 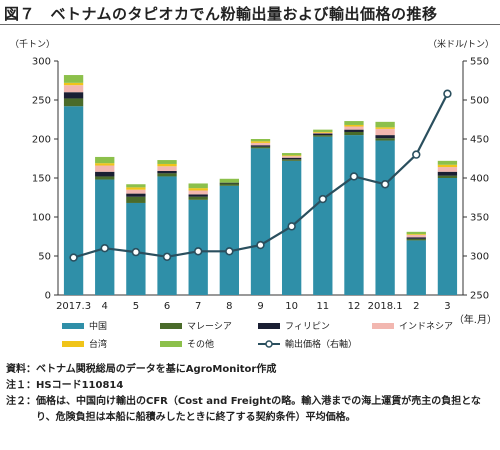 What do you see at coordinates (251, 386) in the screenshot?
I see `note-1: 注１： HSコード110814` at bounding box center [251, 386].